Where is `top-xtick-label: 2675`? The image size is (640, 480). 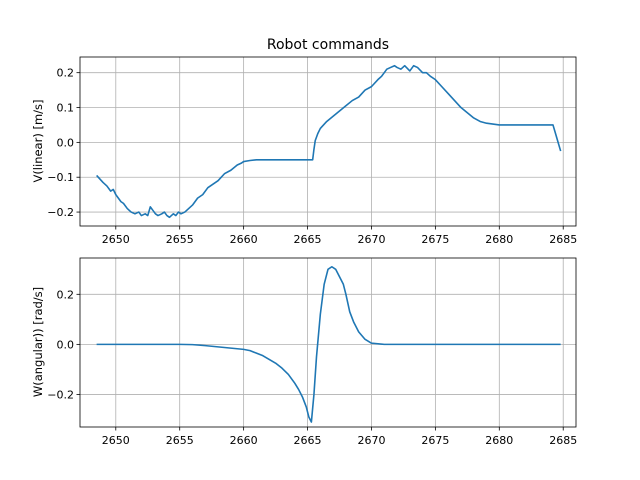 top-xtick-label: 2675 is located at coordinates (435, 239).